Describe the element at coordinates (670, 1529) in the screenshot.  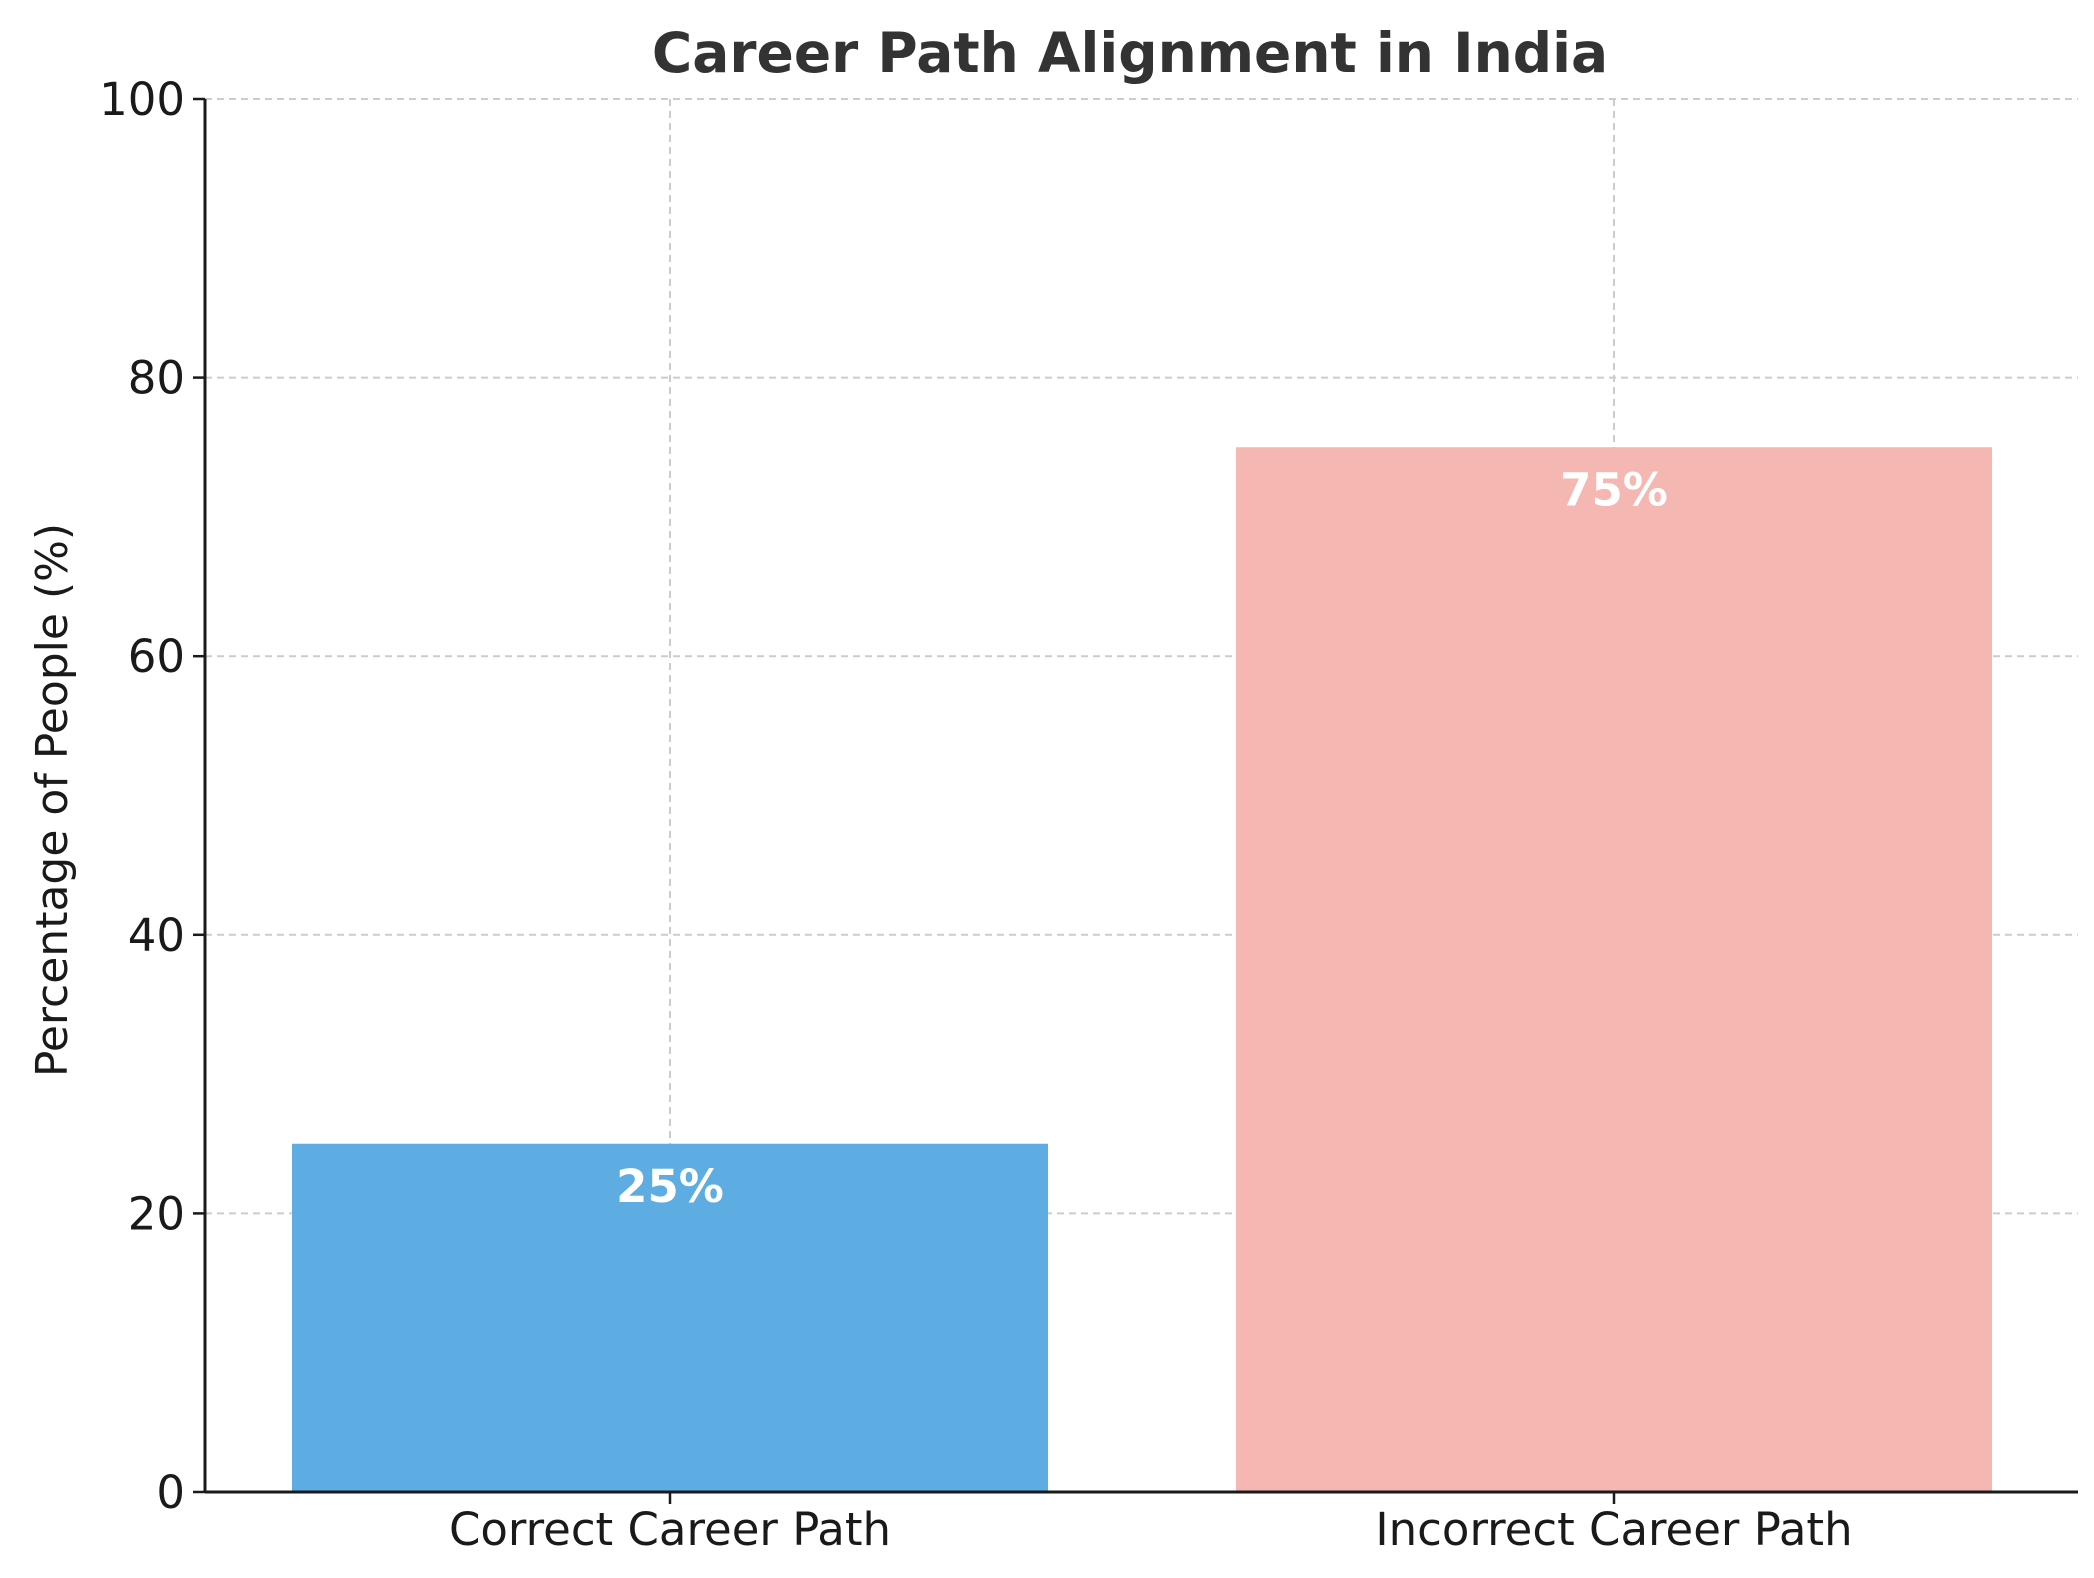
I see `x-tick-label: Correct Career Path` at that location.